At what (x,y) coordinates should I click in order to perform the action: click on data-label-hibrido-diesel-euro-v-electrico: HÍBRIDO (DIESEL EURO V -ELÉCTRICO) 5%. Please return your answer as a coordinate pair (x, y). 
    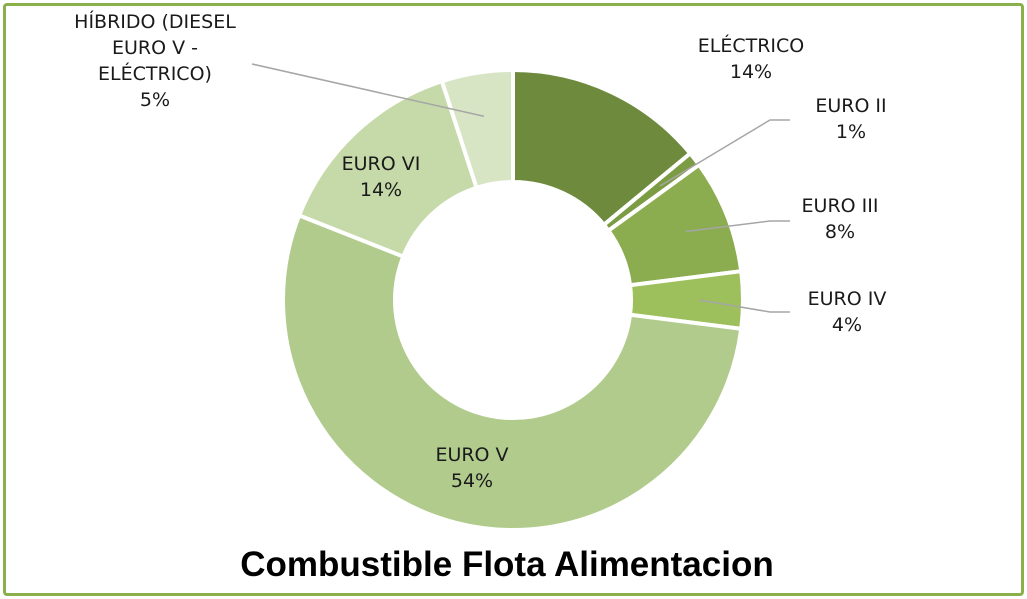
    Looking at the image, I should click on (155, 60).